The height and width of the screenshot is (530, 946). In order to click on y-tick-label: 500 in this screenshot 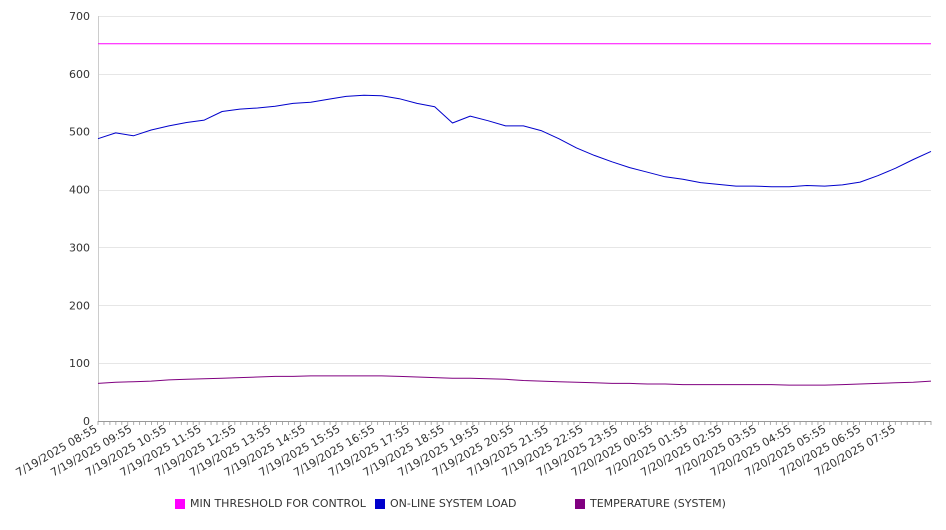, I will do `click(79, 132)`.